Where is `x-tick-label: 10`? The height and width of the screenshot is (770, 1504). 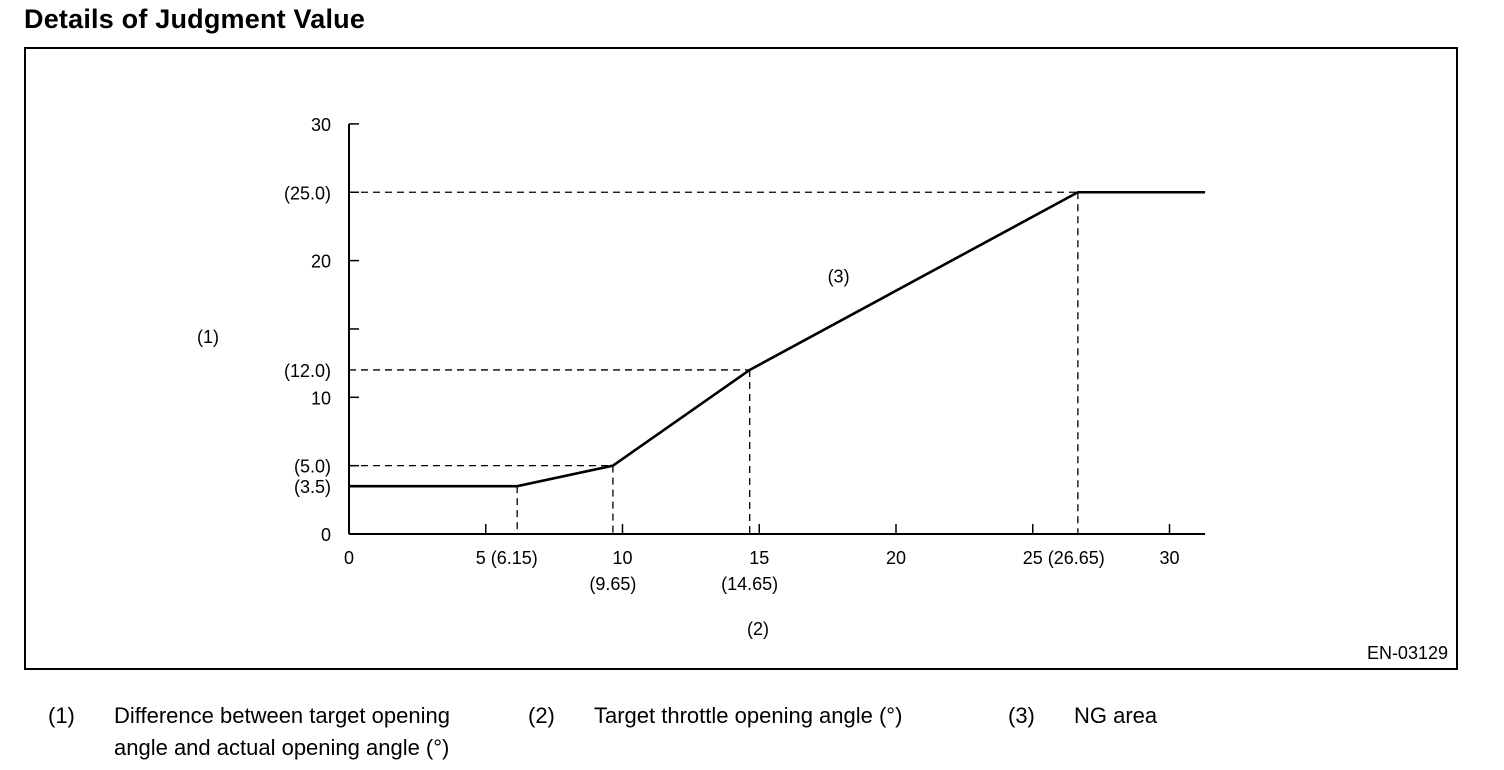
x-tick-label: 10 is located at coordinates (622, 558).